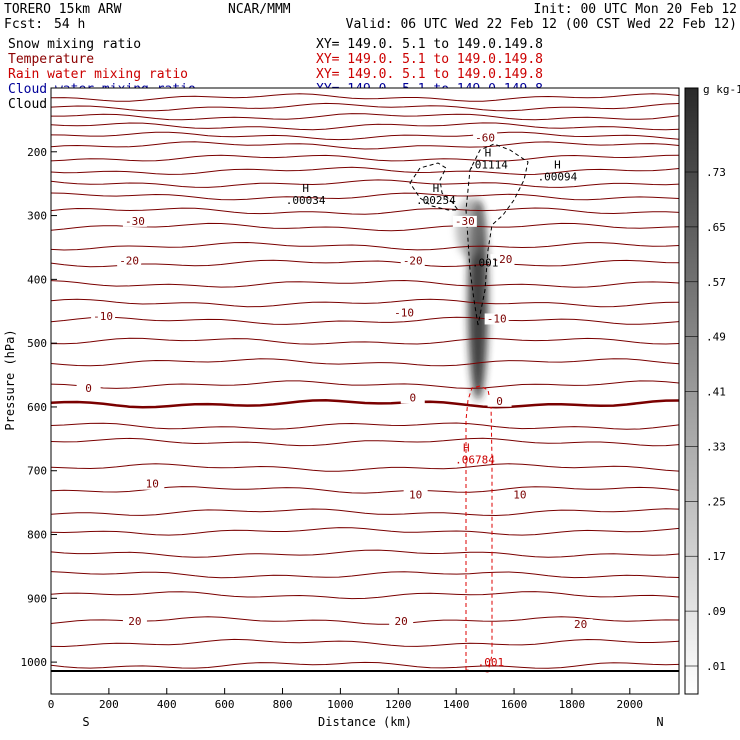  Describe the element at coordinates (306, 200) in the screenshot. I see `hydrometeor-label: .00034` at that location.